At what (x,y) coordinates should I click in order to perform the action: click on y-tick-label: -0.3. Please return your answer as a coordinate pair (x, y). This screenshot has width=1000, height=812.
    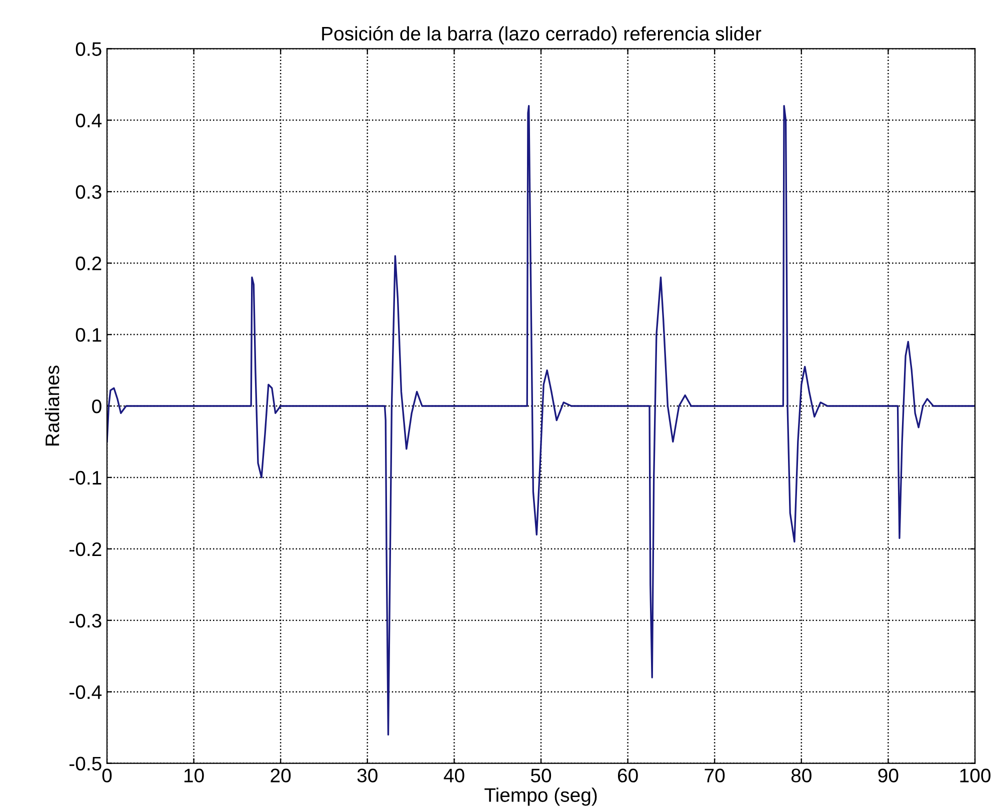
    Looking at the image, I should click on (86, 621).